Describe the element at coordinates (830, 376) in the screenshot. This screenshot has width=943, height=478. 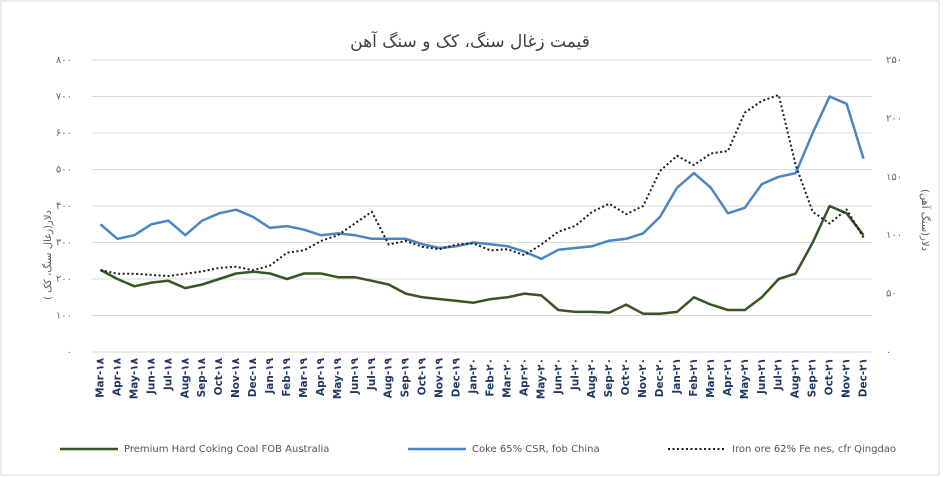
I see `x-tick-label: Oct-۲۱` at that location.